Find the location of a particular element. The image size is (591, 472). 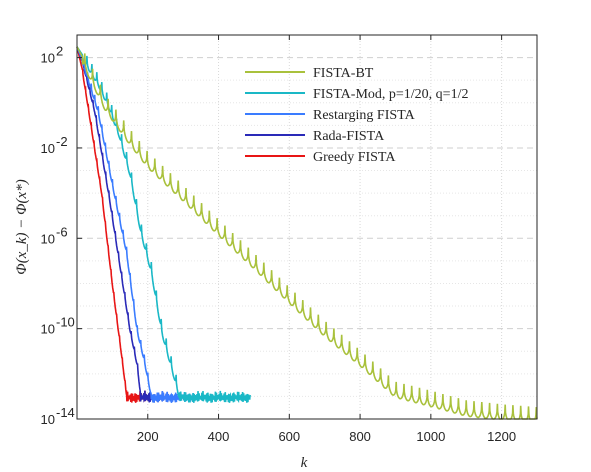

legend-label: FISTA-BT is located at coordinates (343, 73).